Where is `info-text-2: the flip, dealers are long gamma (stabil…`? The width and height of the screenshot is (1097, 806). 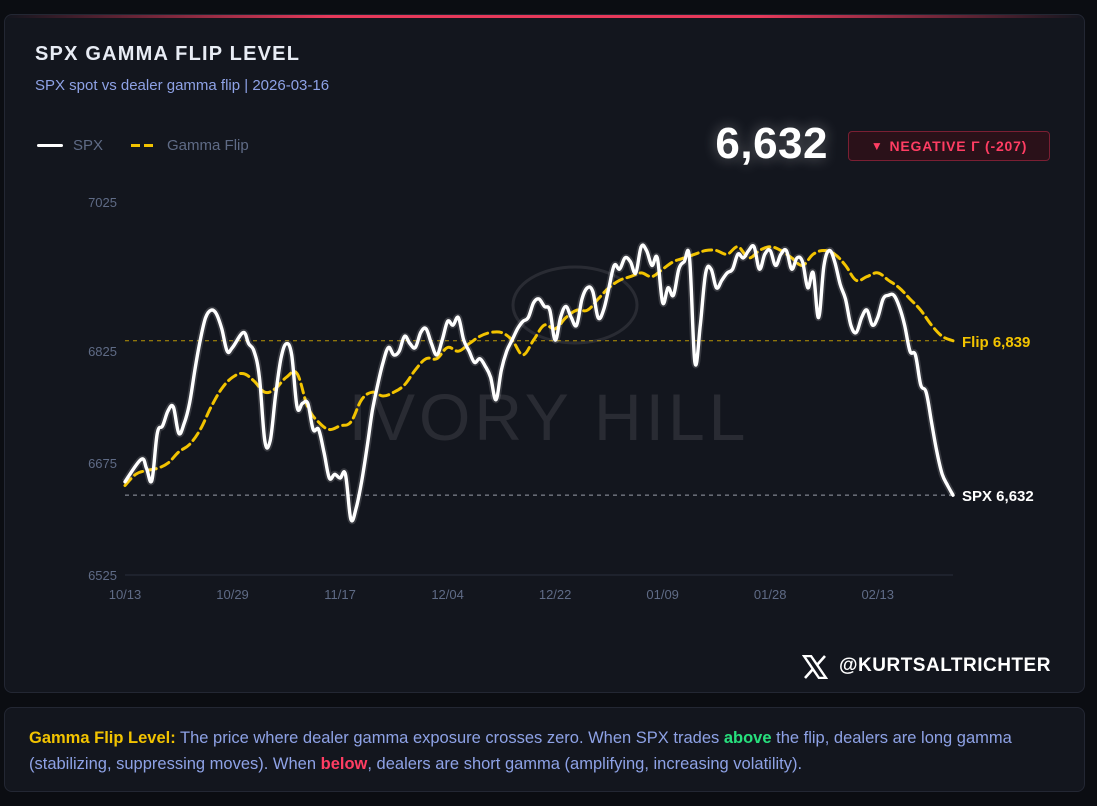
info-text-2: the flip, dealers are long gamma (stabil… is located at coordinates (520, 751).